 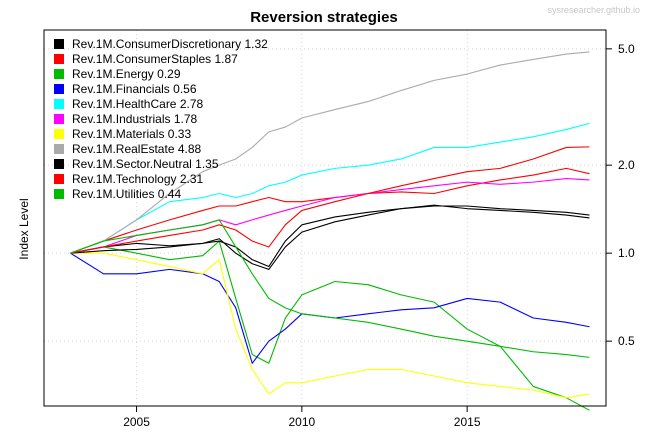 I want to click on y-tick-label: 2.0, so click(x=626, y=165).